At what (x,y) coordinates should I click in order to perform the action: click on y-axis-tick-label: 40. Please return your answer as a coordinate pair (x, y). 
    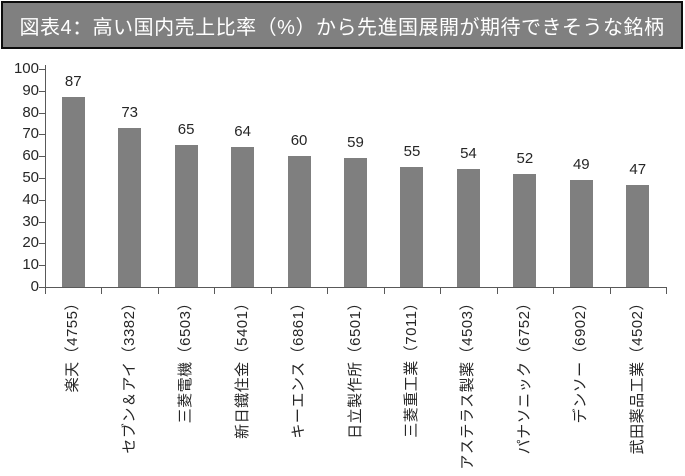
    Looking at the image, I should click on (30, 199).